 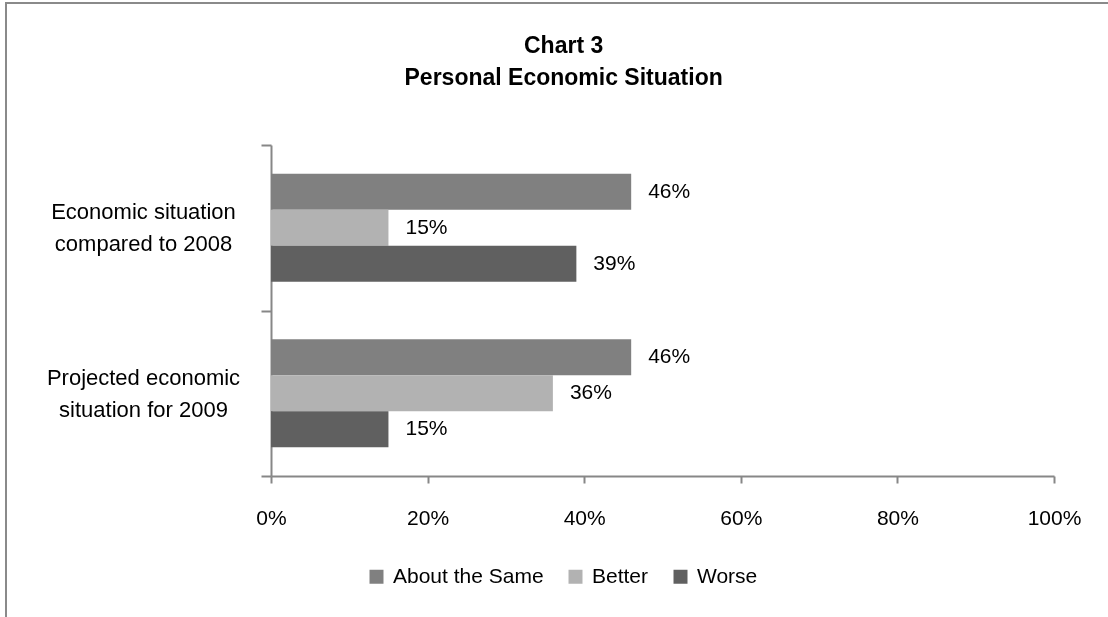 What do you see at coordinates (727, 575) in the screenshot?
I see `legend-label: Worse` at bounding box center [727, 575].